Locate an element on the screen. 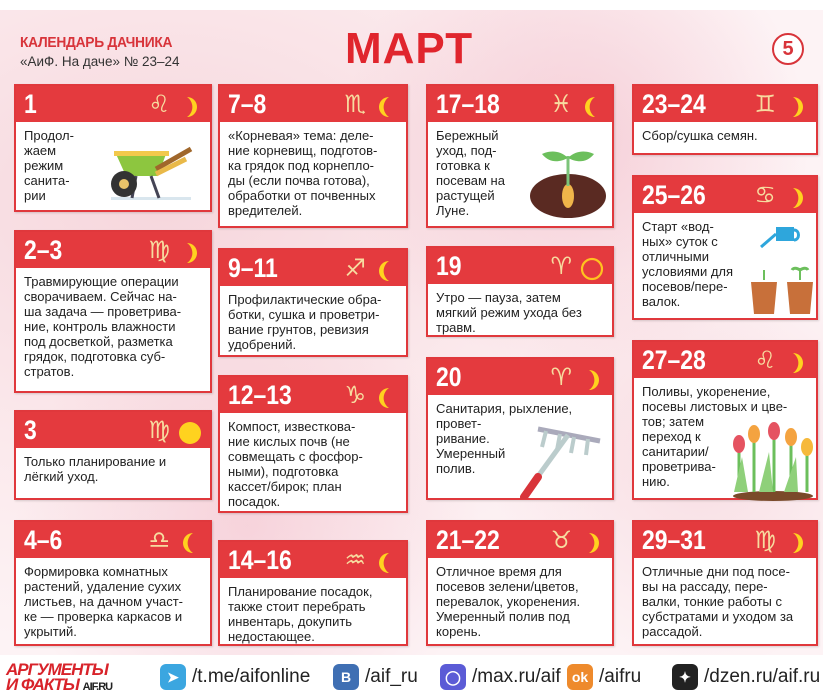 Image resolution: width=823 pixels, height=699 pixels. card-days: 3 is located at coordinates (30, 430).